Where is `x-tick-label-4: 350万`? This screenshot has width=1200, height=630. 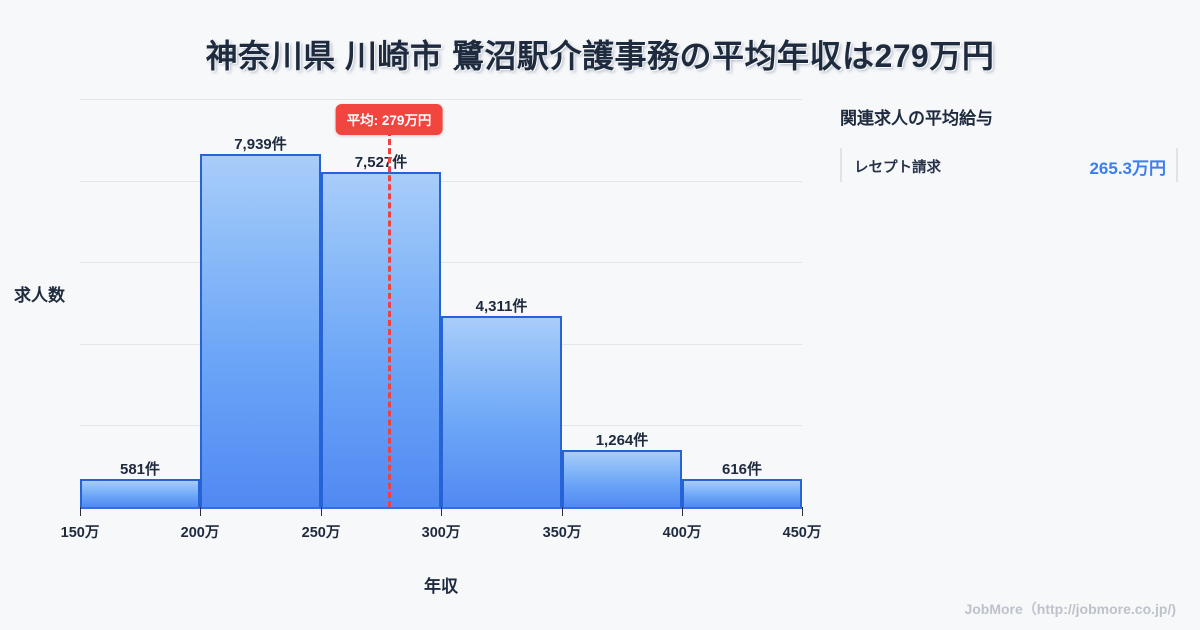 x-tick-label-4: 350万 is located at coordinates (562, 533).